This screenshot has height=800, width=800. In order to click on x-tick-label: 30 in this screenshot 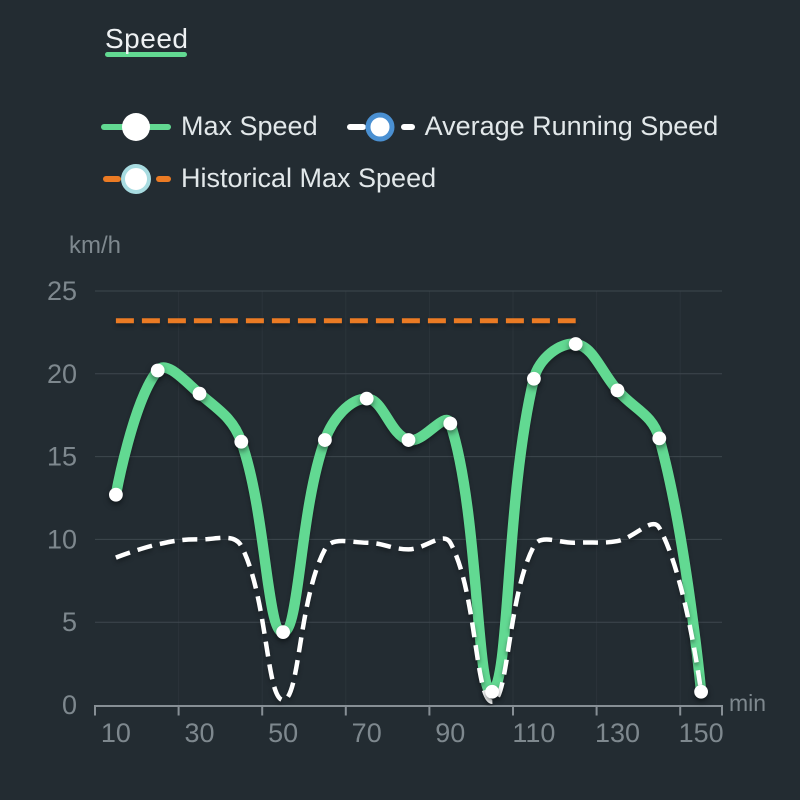, I will do `click(199, 733)`.